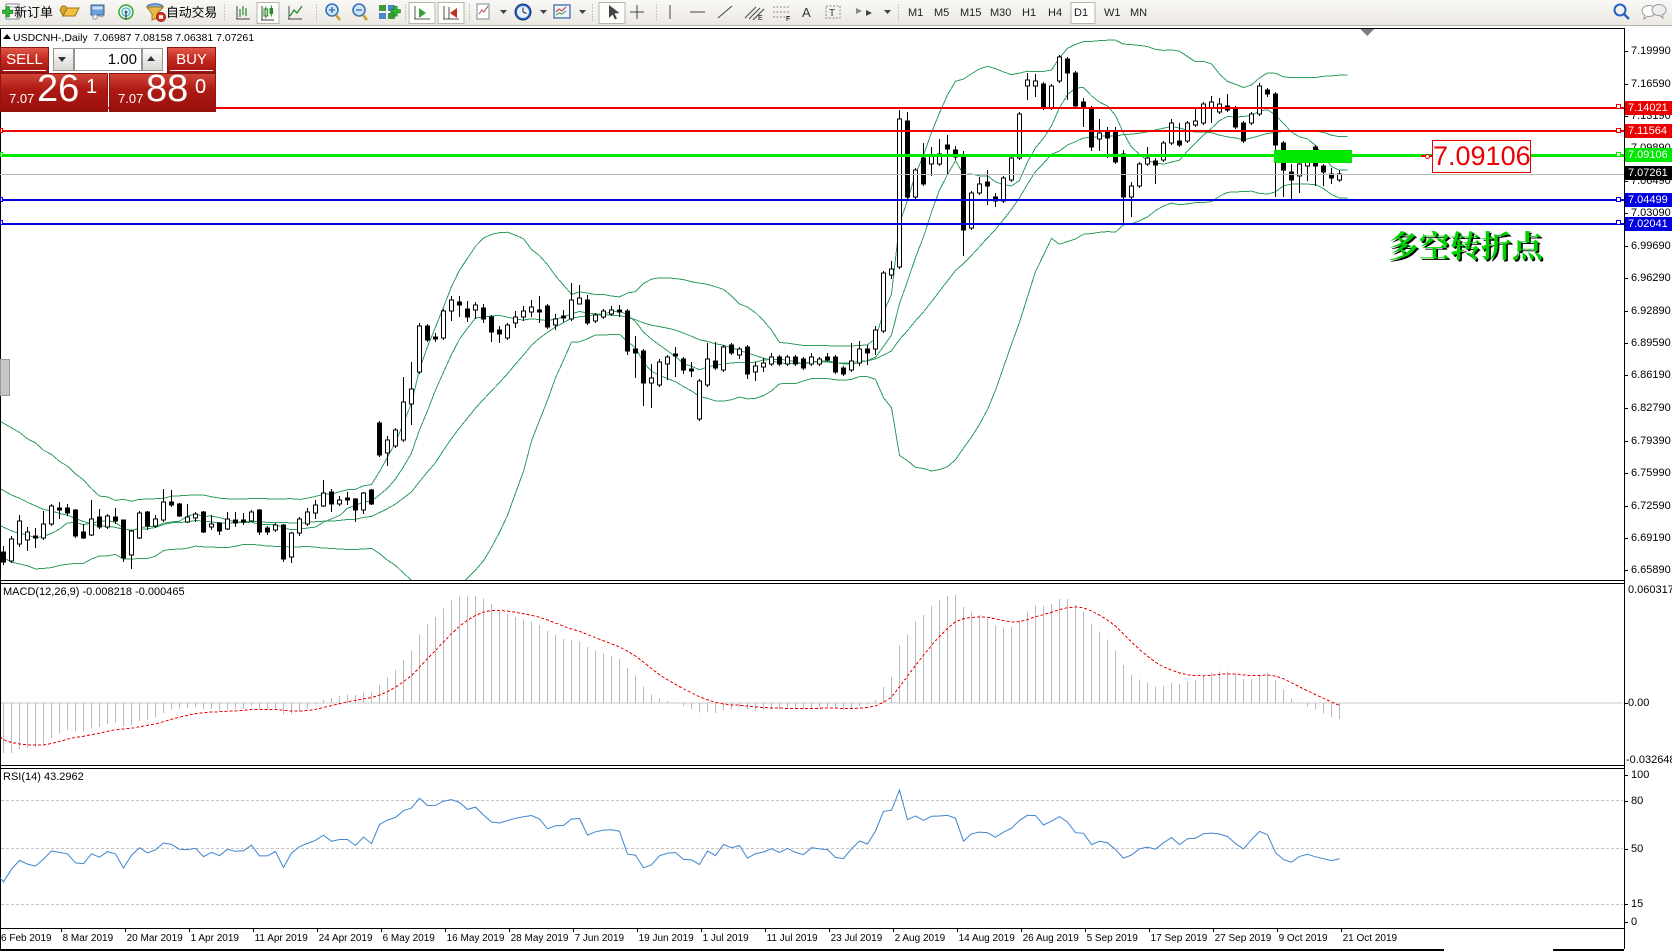  What do you see at coordinates (915, 13) in the screenshot?
I see `svg-text: M1` at bounding box center [915, 13].